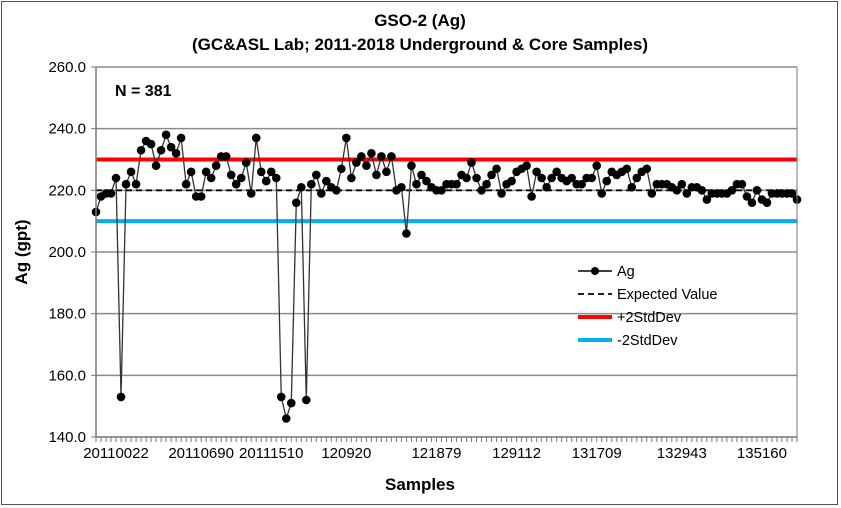  What do you see at coordinates (649, 318) in the screenshot?
I see `legend-label: +2StdDev` at bounding box center [649, 318].